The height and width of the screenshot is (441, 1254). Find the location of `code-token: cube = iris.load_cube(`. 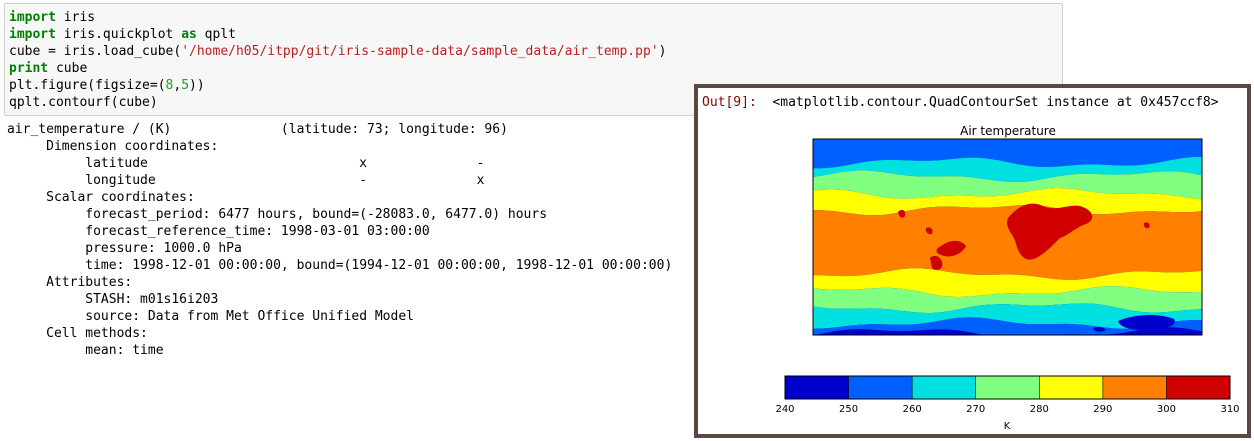

code-token: cube = iris.load_cube( is located at coordinates (95, 51).